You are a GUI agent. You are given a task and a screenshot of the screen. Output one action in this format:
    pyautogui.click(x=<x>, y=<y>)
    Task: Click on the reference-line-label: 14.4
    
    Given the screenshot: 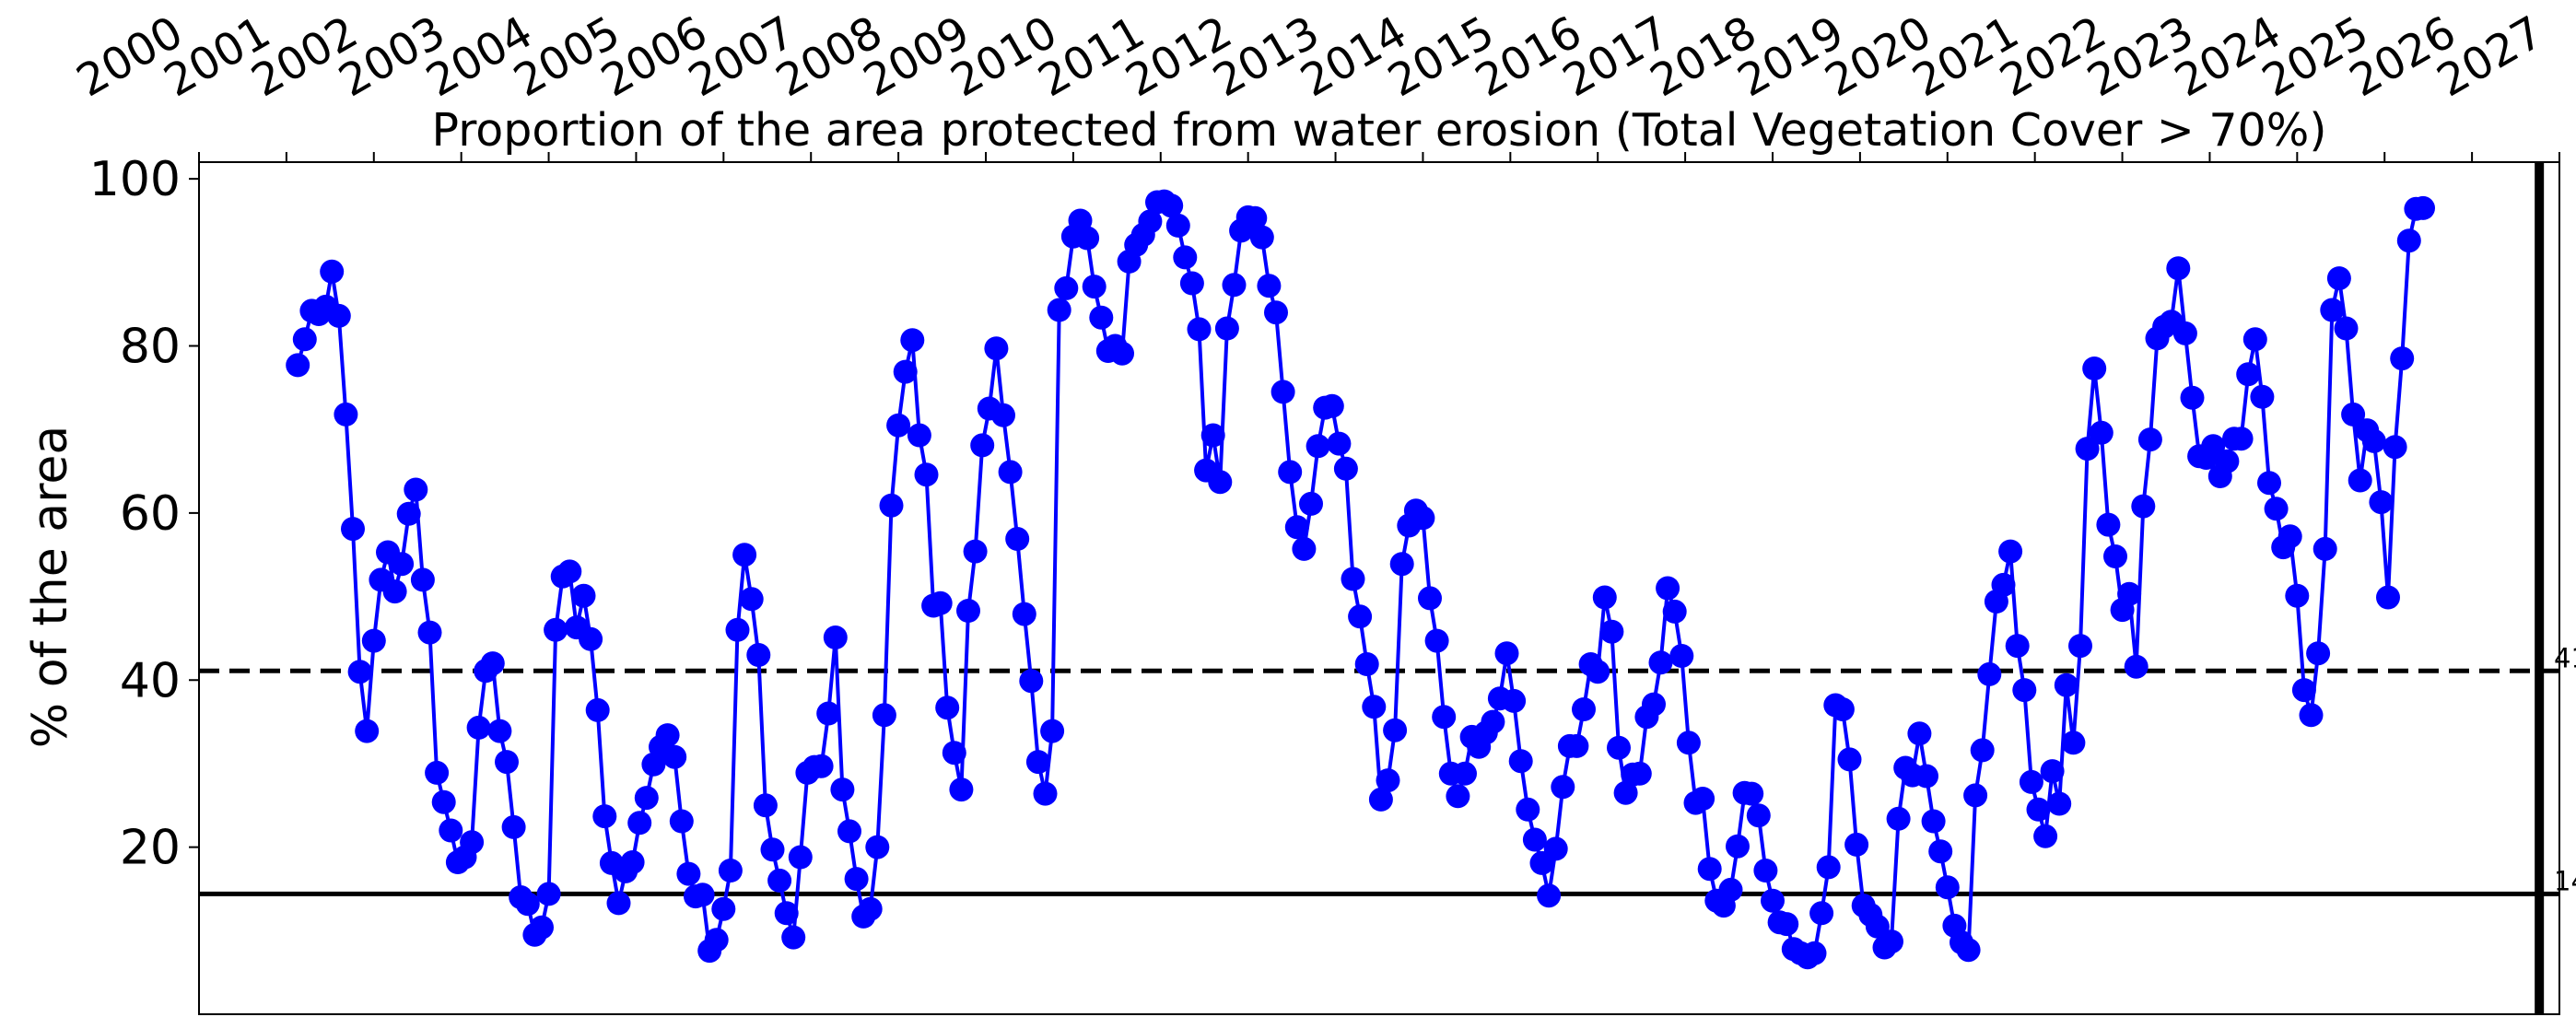 What is the action you would take?
    pyautogui.click(x=2565, y=880)
    